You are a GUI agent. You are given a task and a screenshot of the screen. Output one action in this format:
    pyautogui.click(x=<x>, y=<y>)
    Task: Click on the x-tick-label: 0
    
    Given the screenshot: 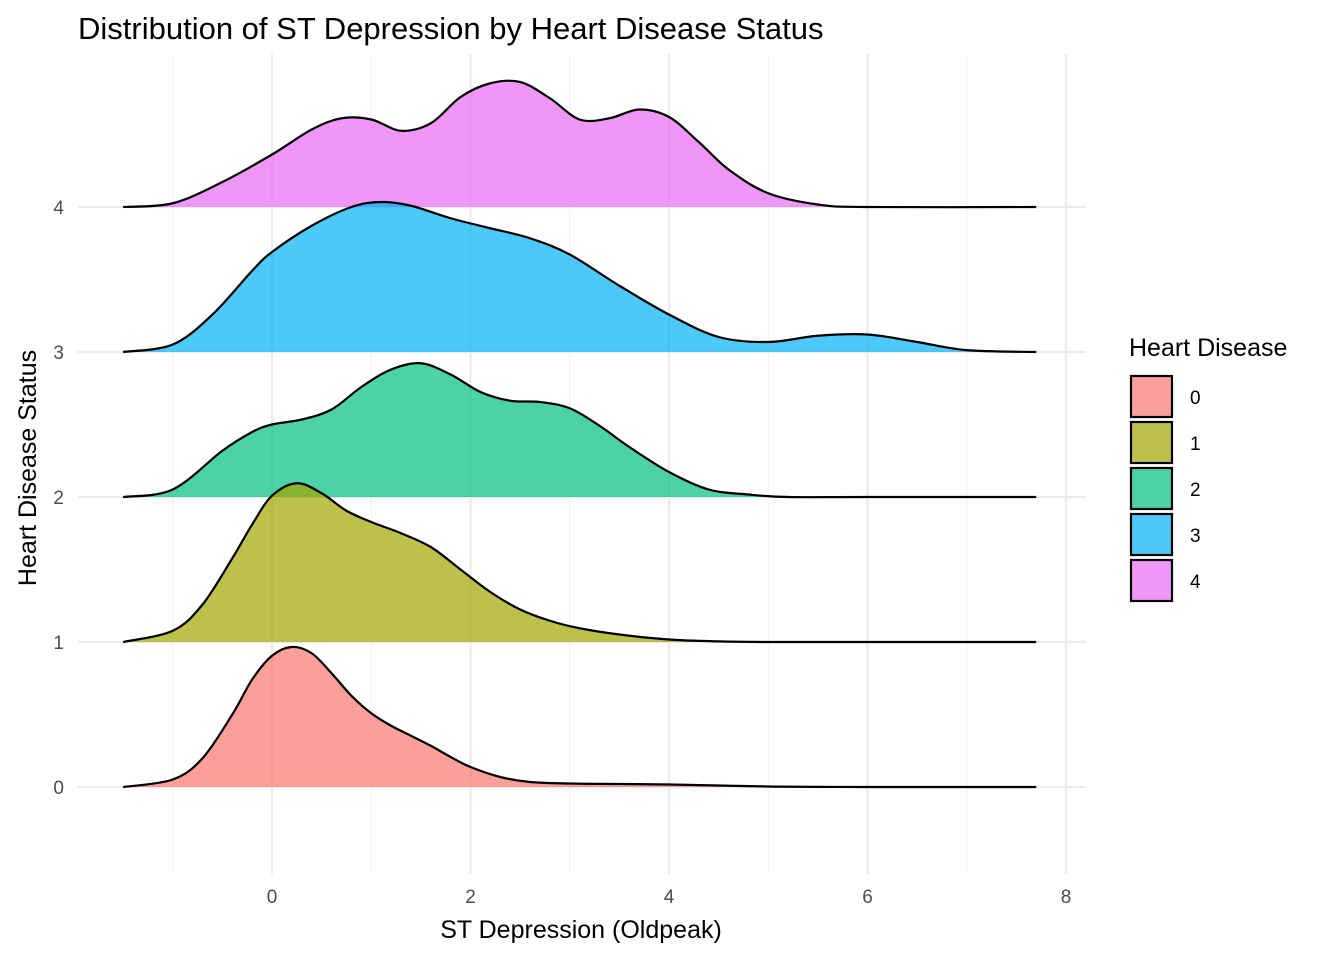 What is the action you would take?
    pyautogui.click(x=272, y=897)
    